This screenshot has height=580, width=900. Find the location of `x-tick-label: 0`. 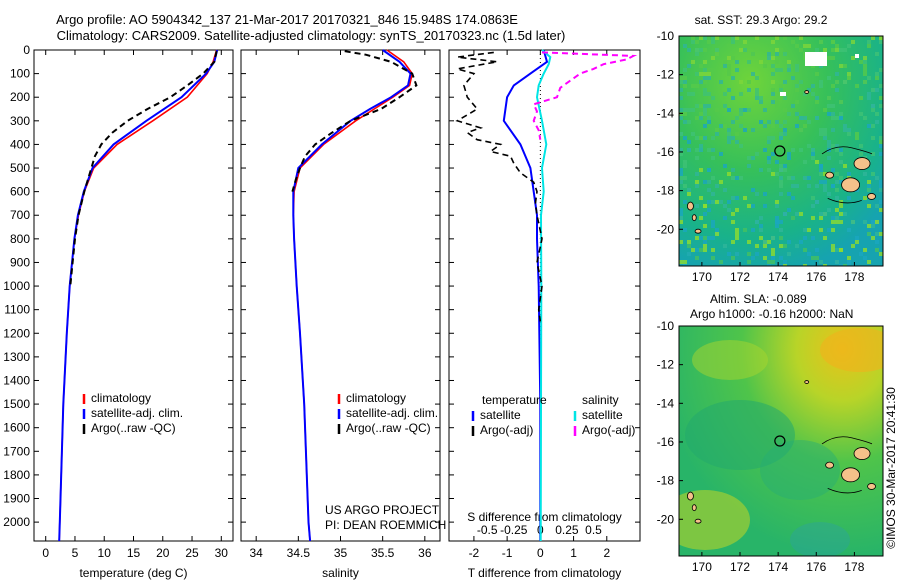

x-tick-label: 0 is located at coordinates (540, 553).